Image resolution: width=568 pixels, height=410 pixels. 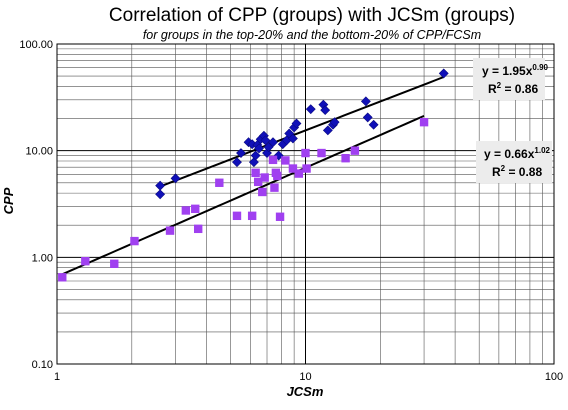 What do you see at coordinates (305, 391) in the screenshot?
I see `x-axis-label: JCSm` at bounding box center [305, 391].